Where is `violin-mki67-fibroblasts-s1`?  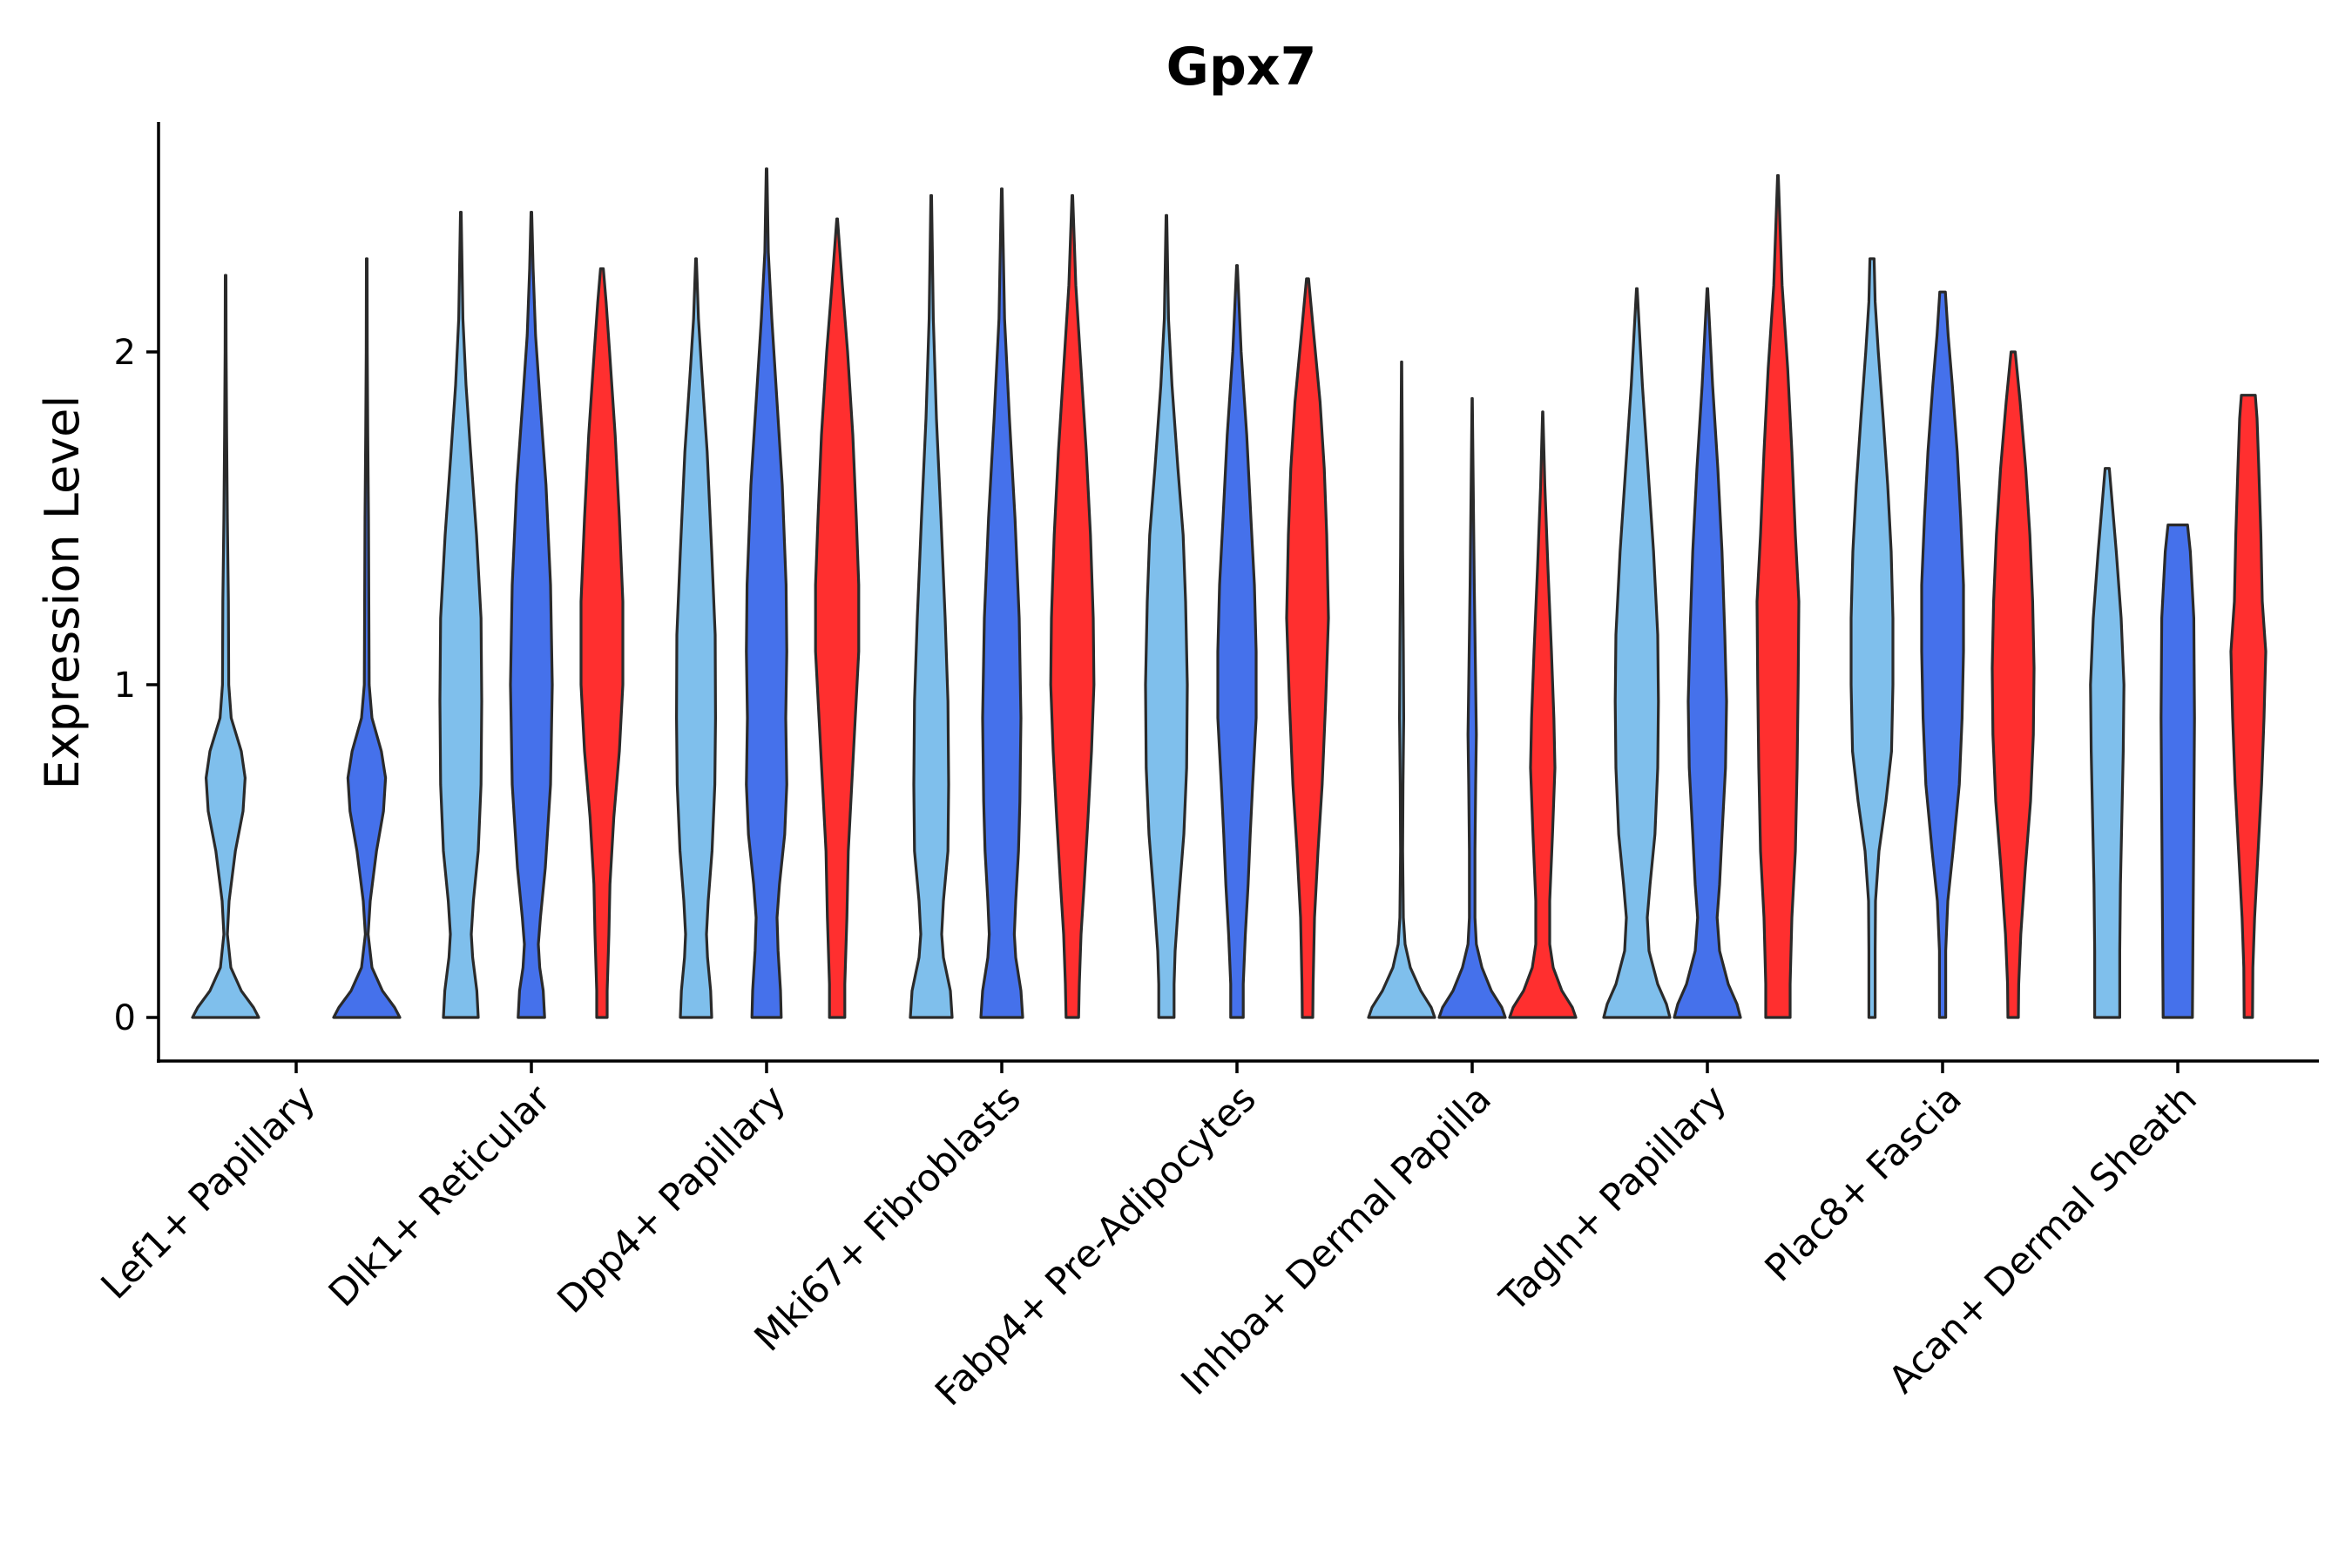 violin-mki67-fibroblasts-s1 is located at coordinates (1002, 603).